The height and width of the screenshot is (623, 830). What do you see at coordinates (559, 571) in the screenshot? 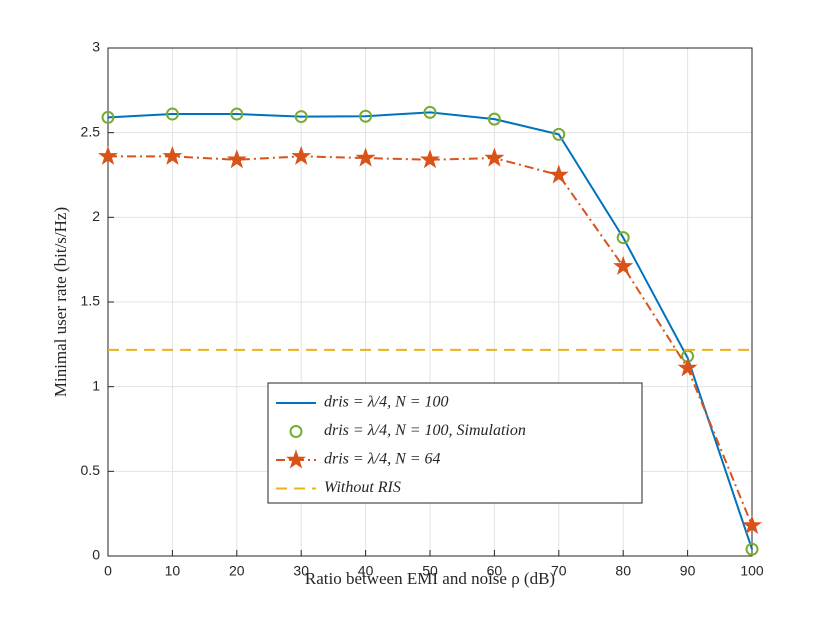
I see `x-tick-label: 70` at bounding box center [559, 571].